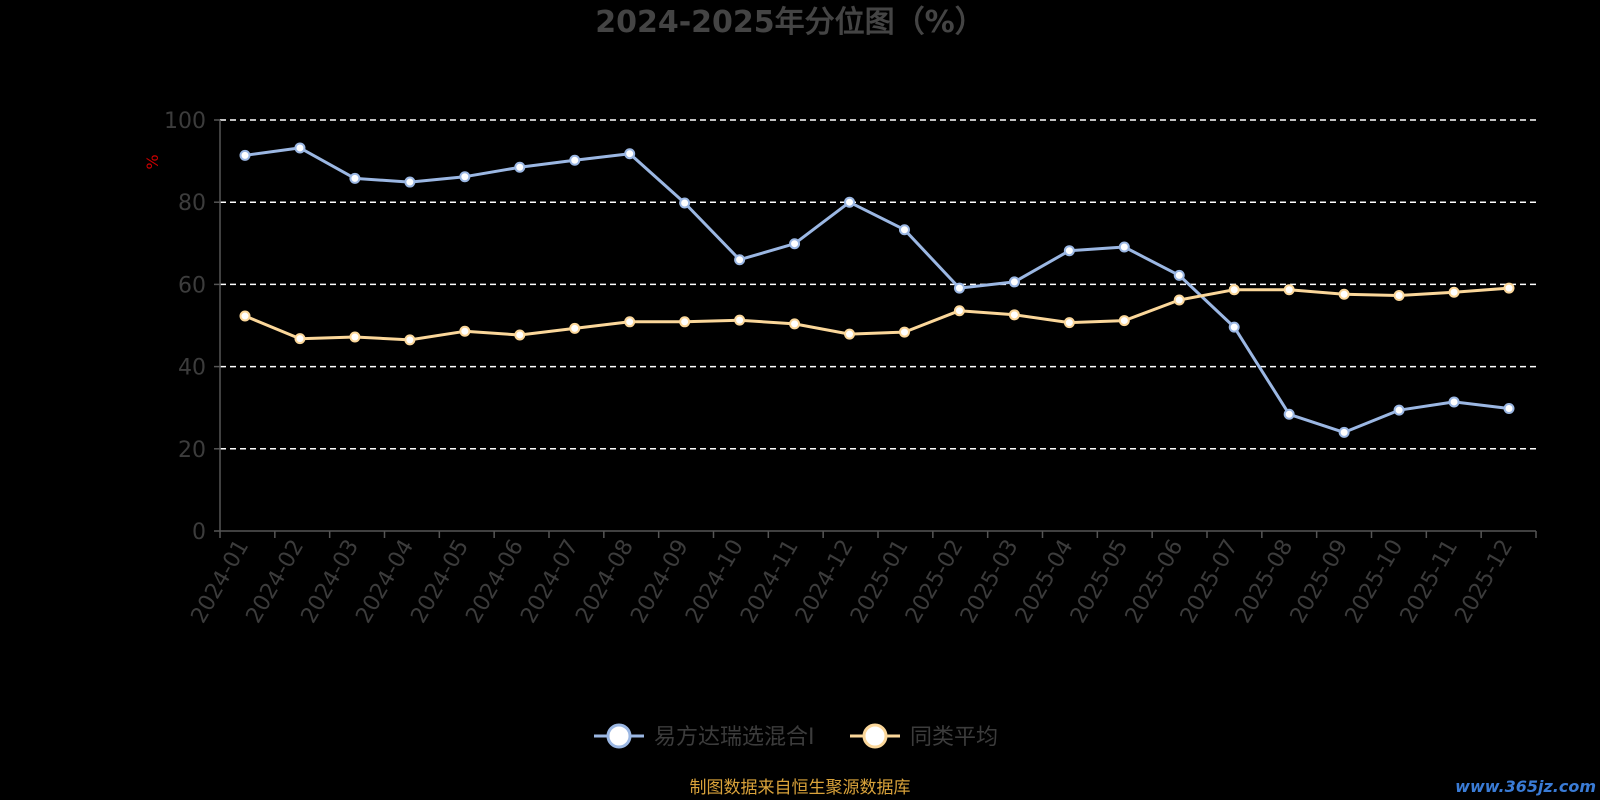 This screenshot has width=1600, height=800. I want to click on source-note: 制图数据来自恒生聚源数据库, so click(800, 788).